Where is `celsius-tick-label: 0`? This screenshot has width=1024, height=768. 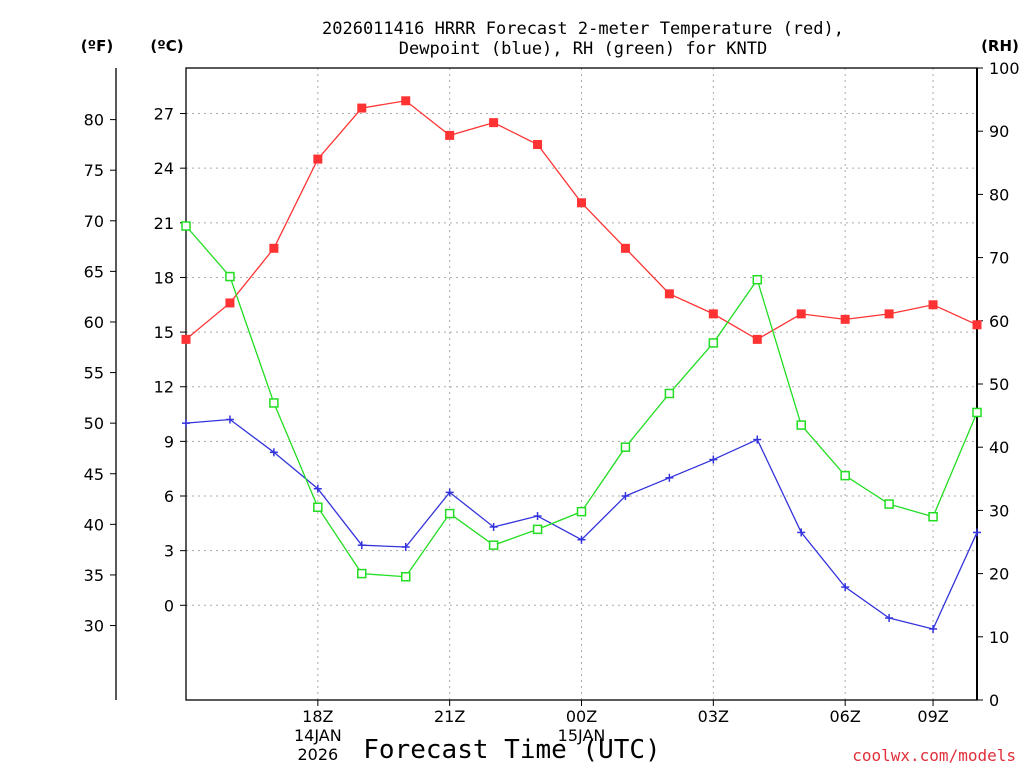
celsius-tick-label: 0 is located at coordinates (169, 605).